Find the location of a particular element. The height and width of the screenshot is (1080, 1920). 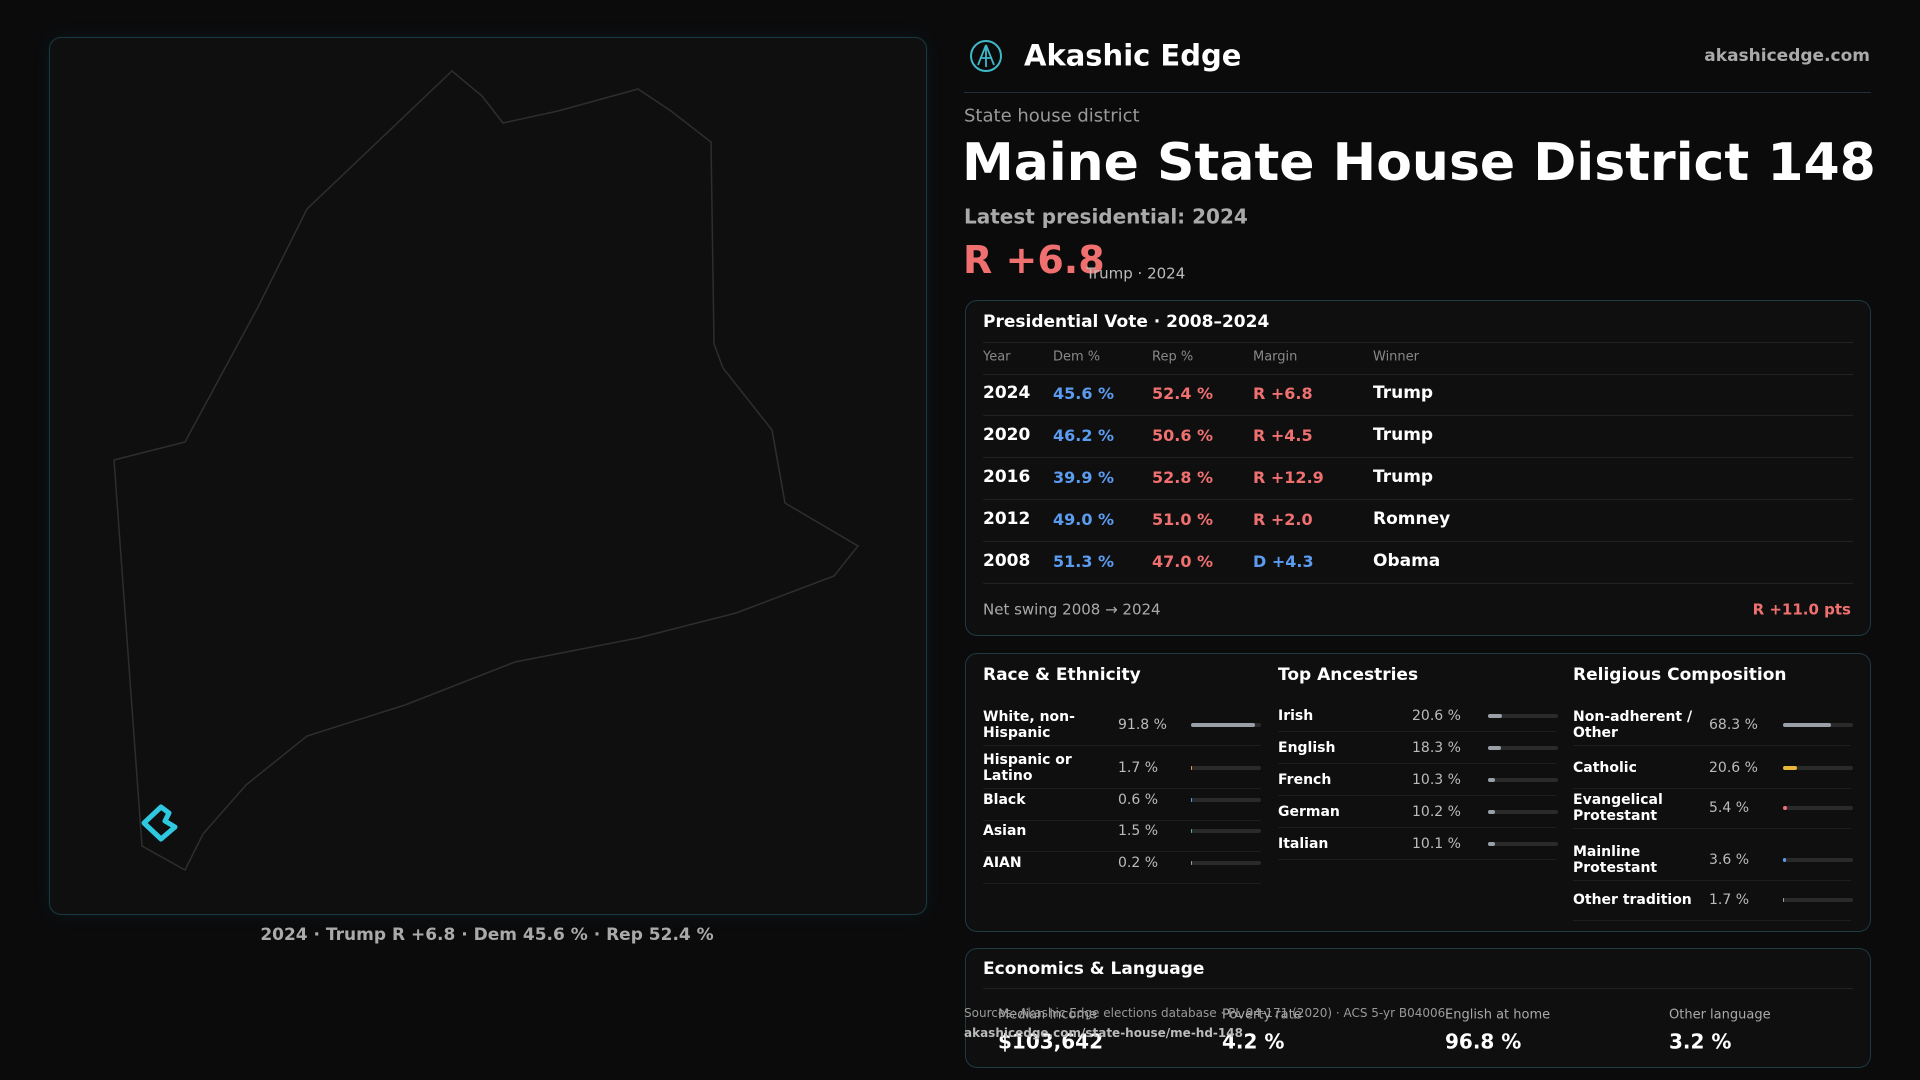

row-label: Hispanic or Latino is located at coordinates (1027, 767).